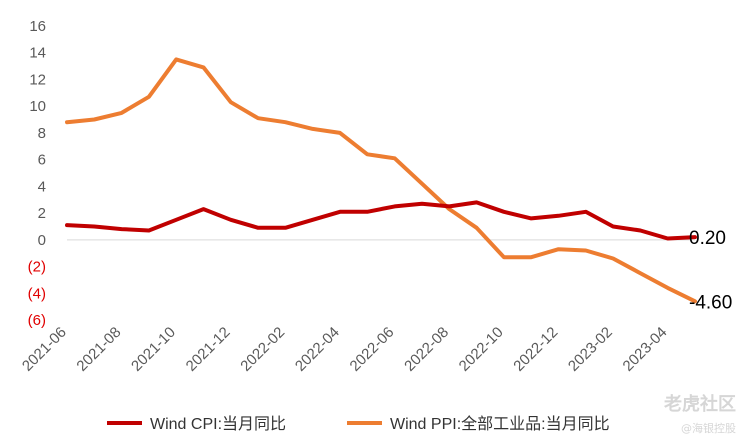  I want to click on x-tick-label: 2022-12, so click(535, 349).